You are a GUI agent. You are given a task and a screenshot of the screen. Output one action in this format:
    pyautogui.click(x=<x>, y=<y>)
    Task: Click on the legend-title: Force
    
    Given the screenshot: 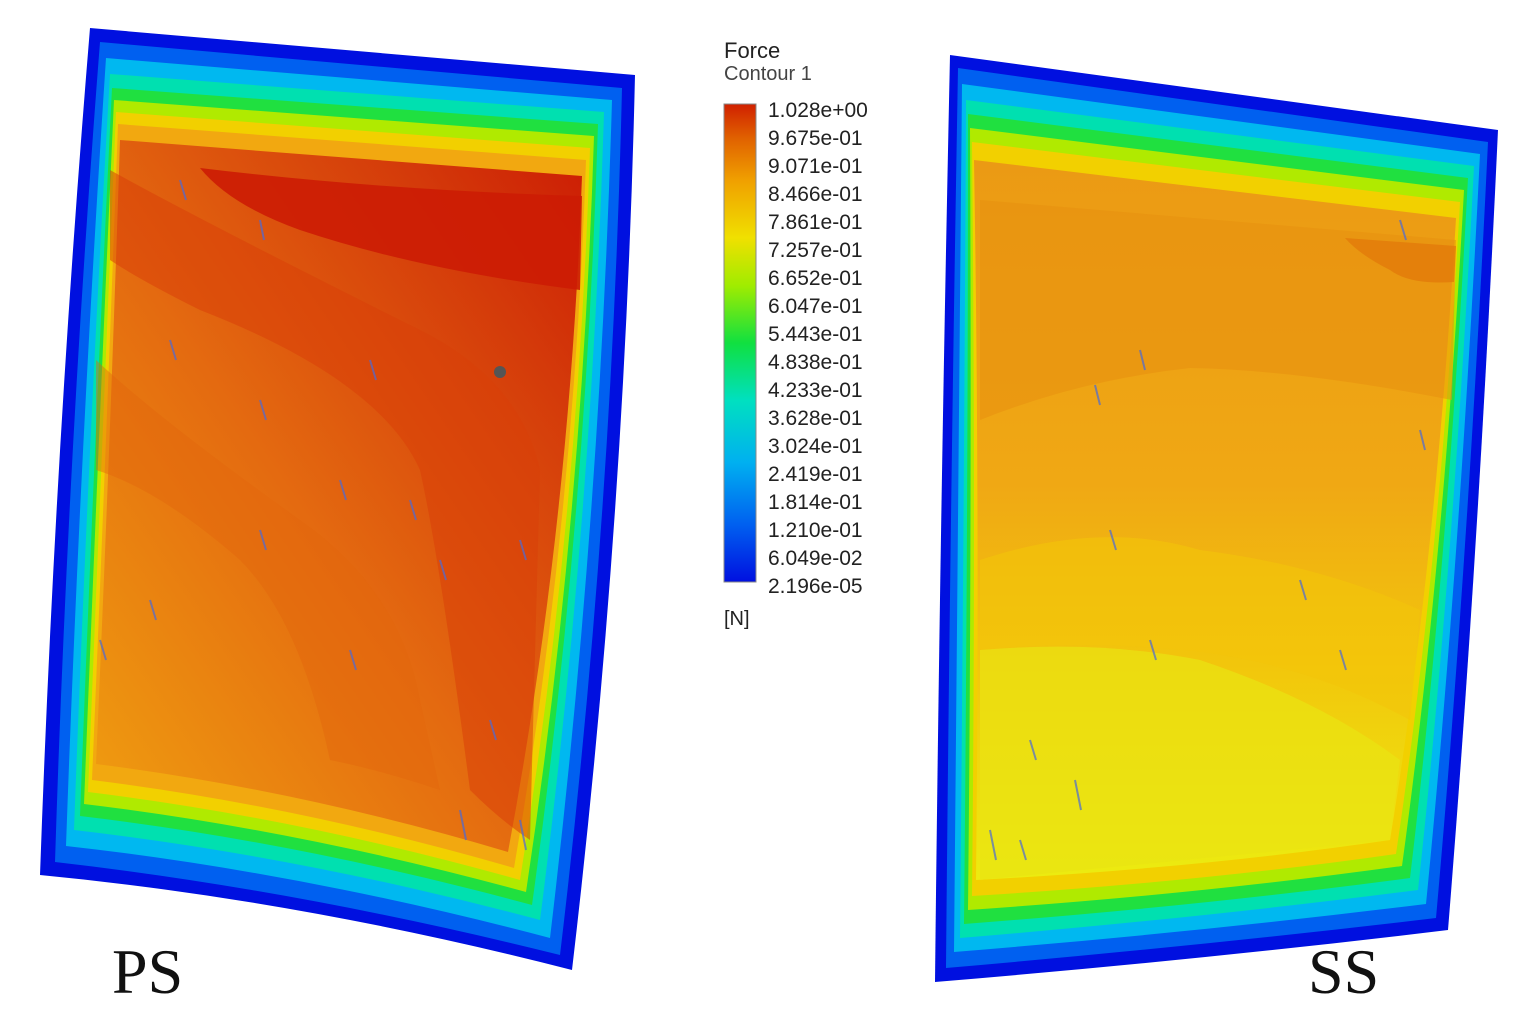 What is the action you would take?
    pyautogui.click(x=752, y=50)
    